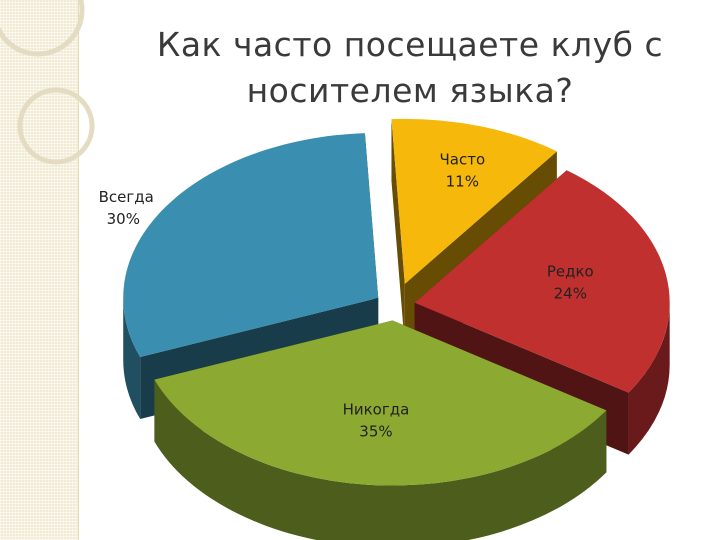 The image size is (720, 540). What do you see at coordinates (649, 378) in the screenshot?
I see `slice-rarely-rim` at bounding box center [649, 378].